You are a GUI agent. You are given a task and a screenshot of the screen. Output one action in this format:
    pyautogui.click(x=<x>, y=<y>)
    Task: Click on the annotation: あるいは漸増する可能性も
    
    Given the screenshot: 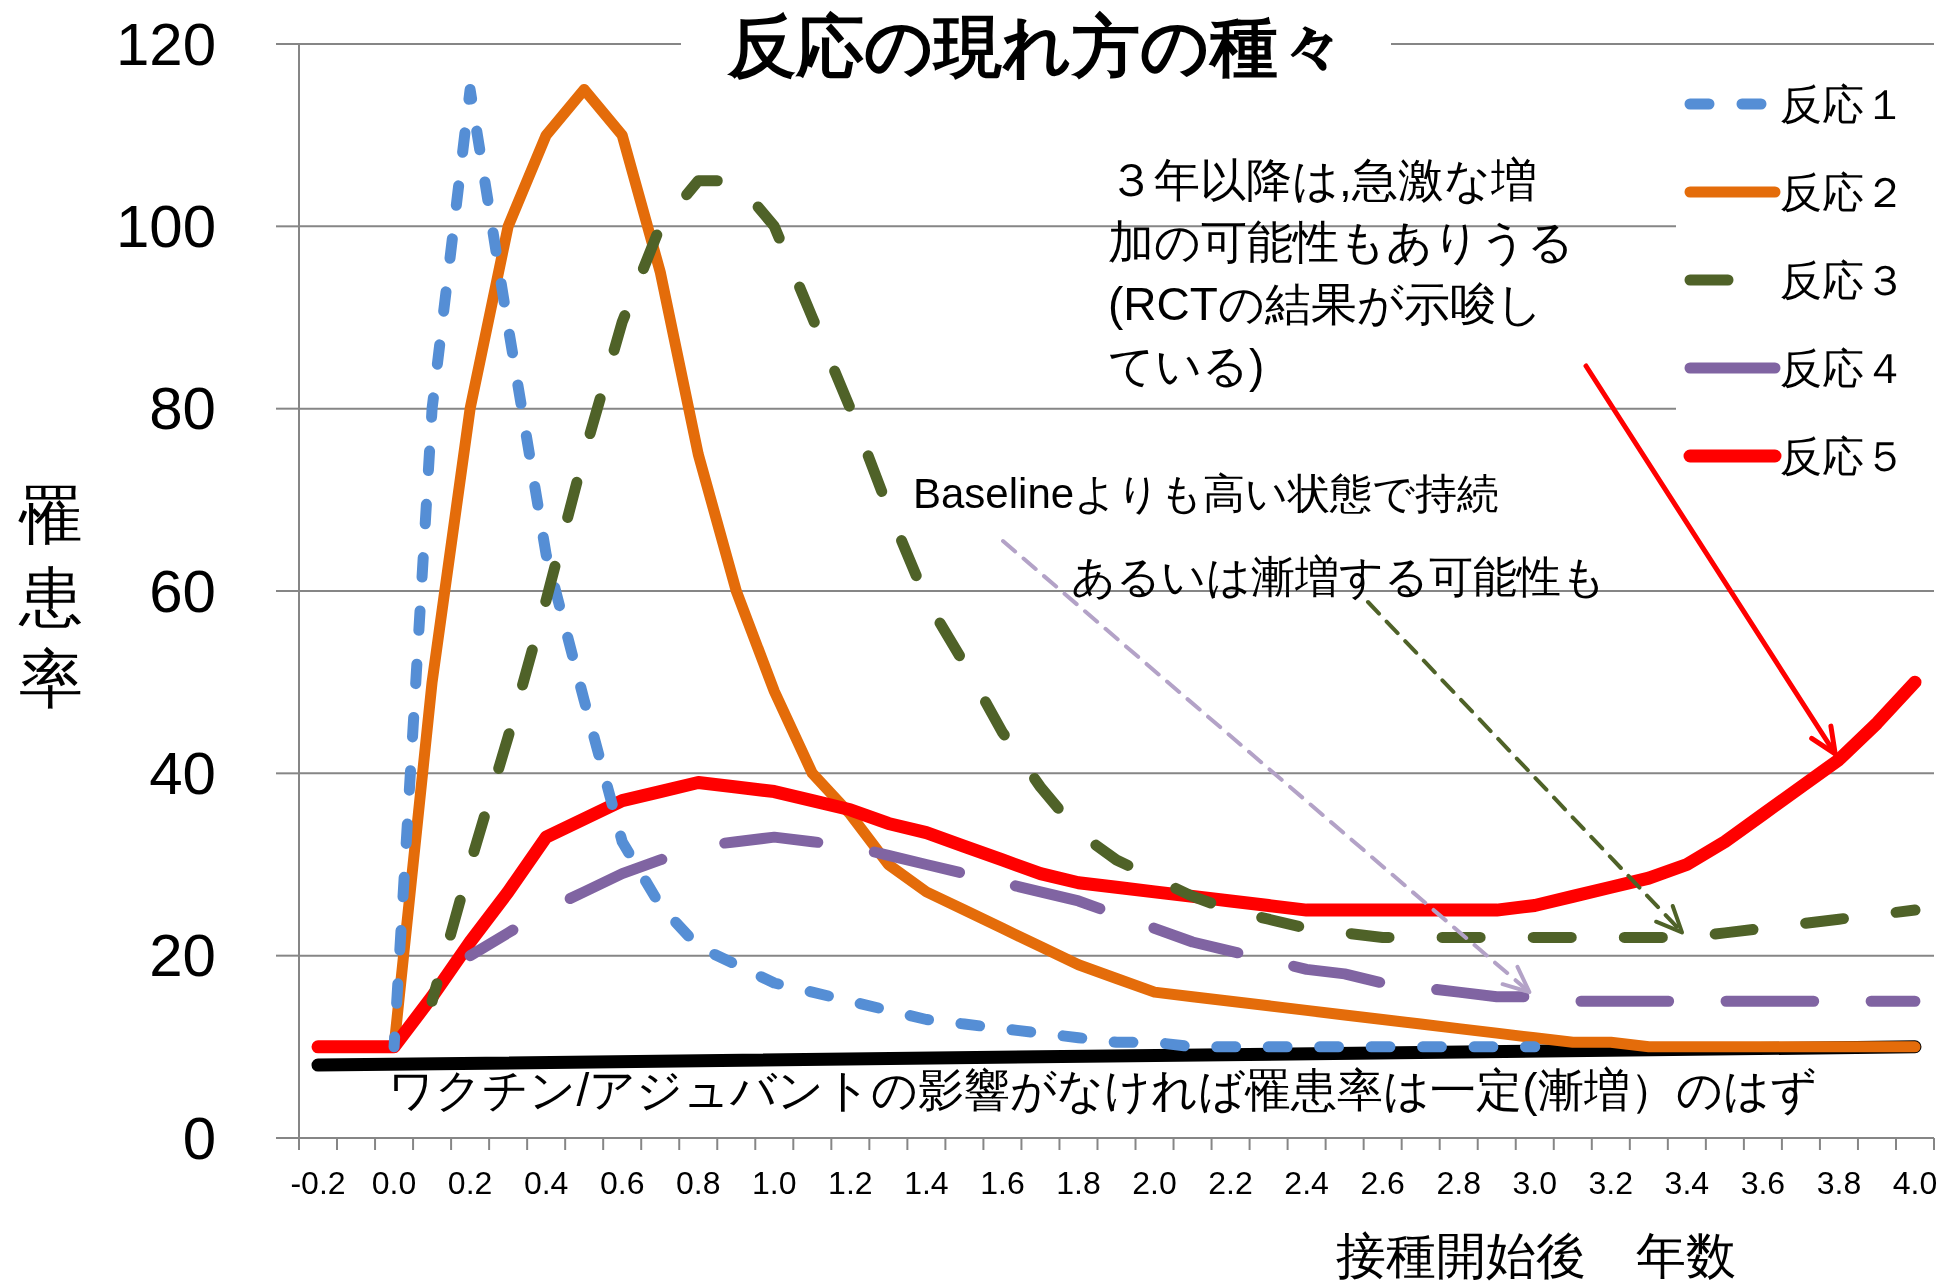 What is the action you would take?
    pyautogui.click(x=1338, y=576)
    